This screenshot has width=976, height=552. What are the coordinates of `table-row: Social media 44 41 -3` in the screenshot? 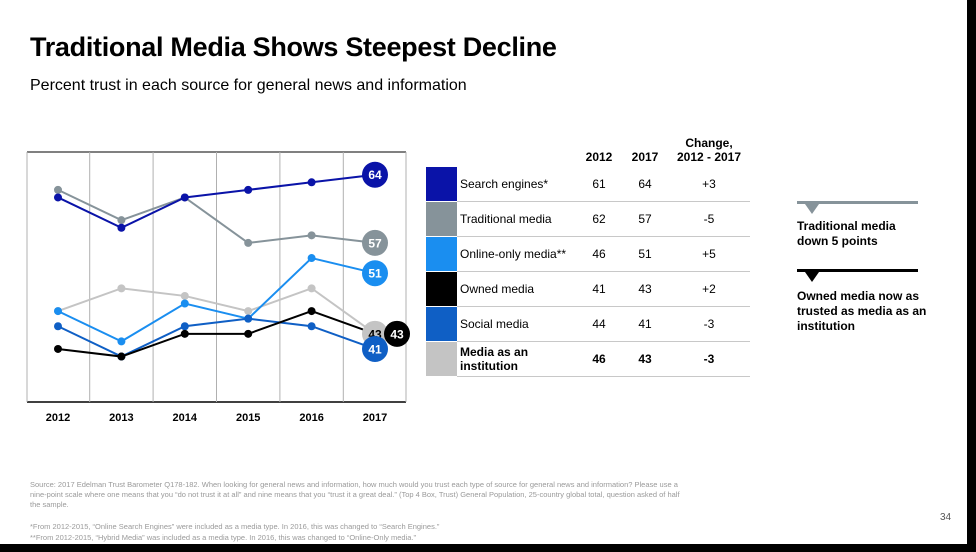 It's located at (588, 324).